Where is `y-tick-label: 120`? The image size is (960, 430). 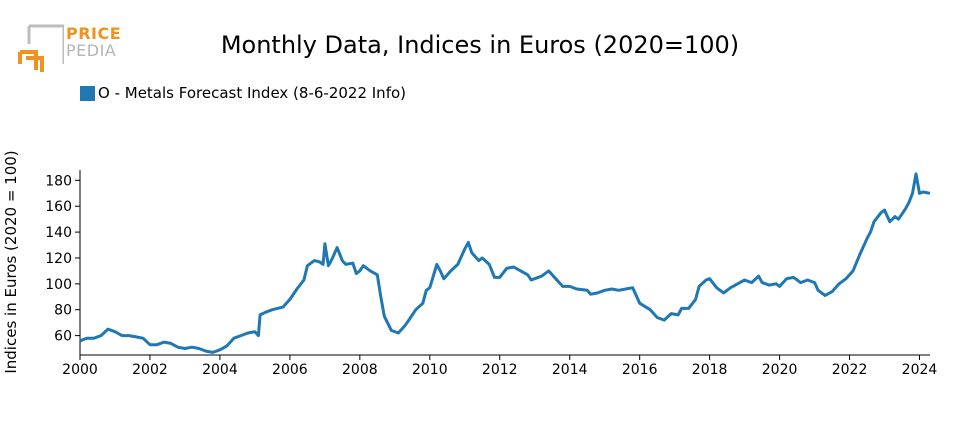
y-tick-label: 120 is located at coordinates (58, 259).